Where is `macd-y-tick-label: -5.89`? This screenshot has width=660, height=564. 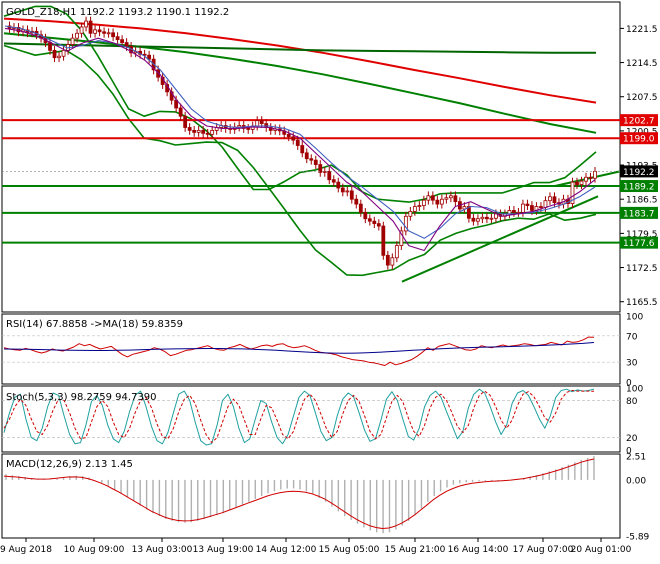 macd-y-tick-label: -5.89 is located at coordinates (638, 538).